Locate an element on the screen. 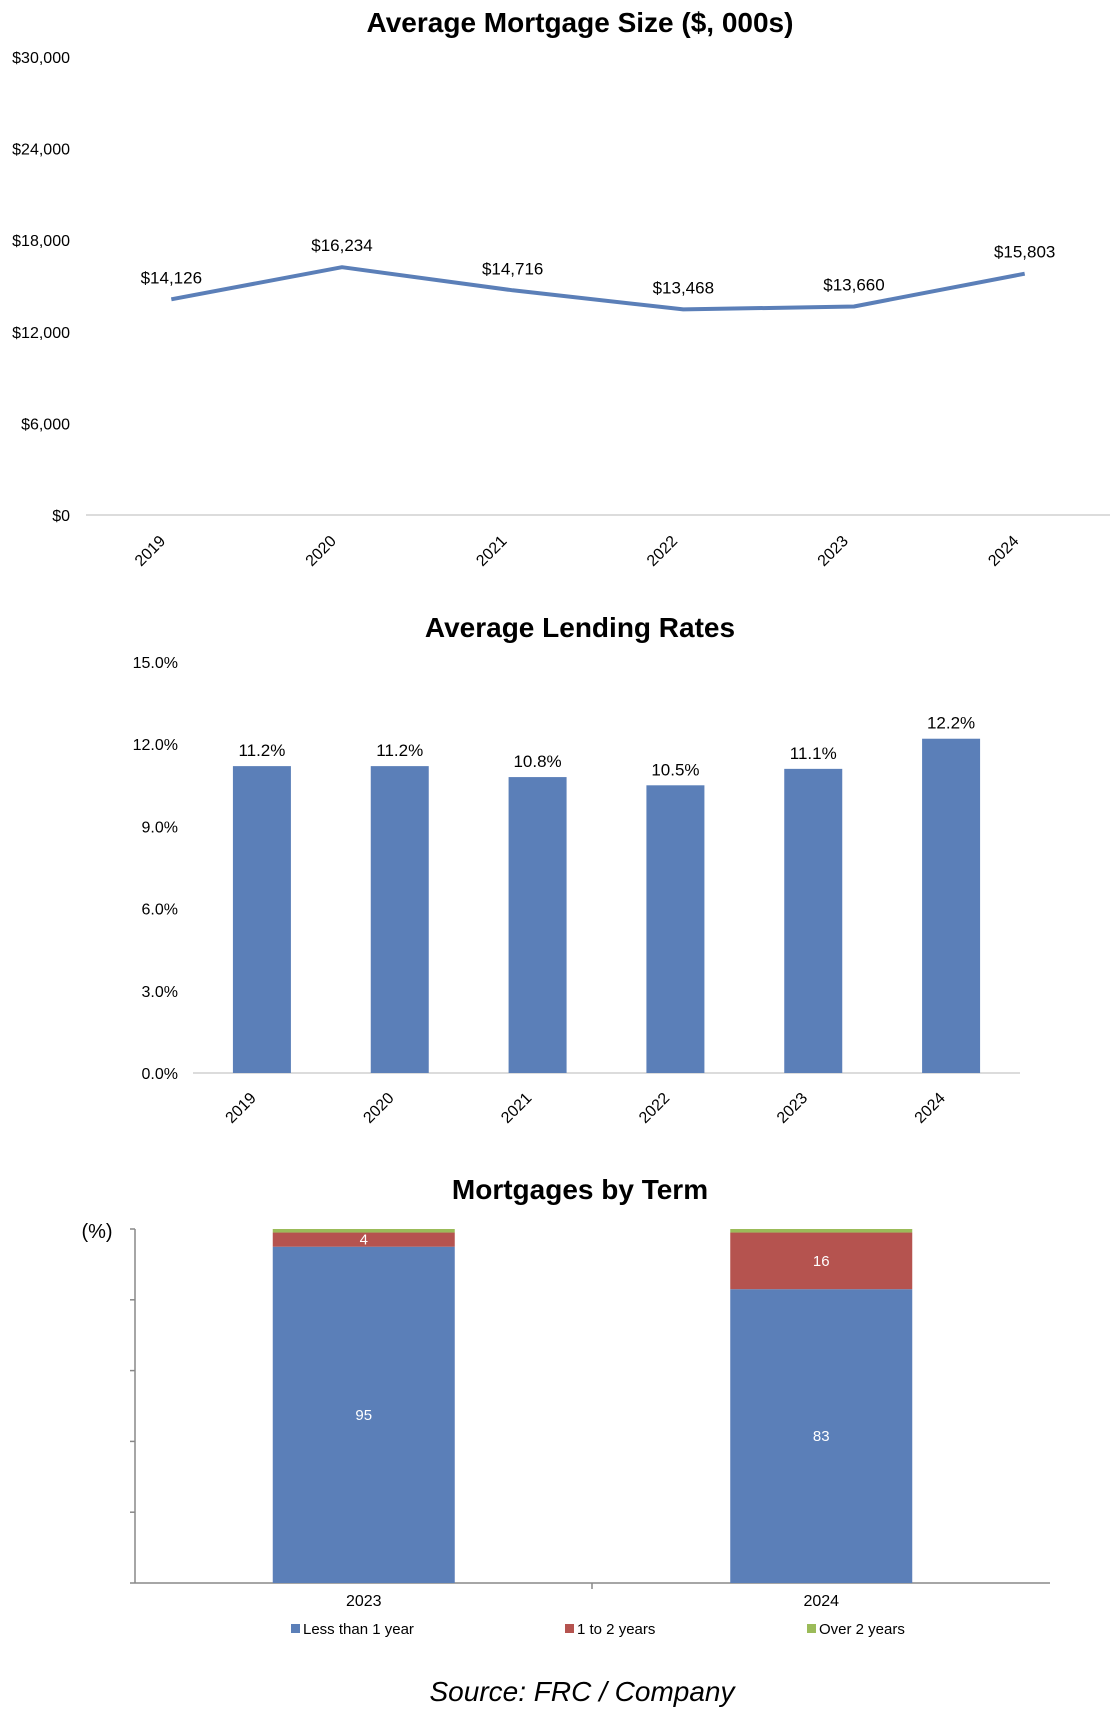 Image resolution: width=1112 pixels, height=1736 pixels. lending-rates-title: Average Lending Rates is located at coordinates (580, 627).